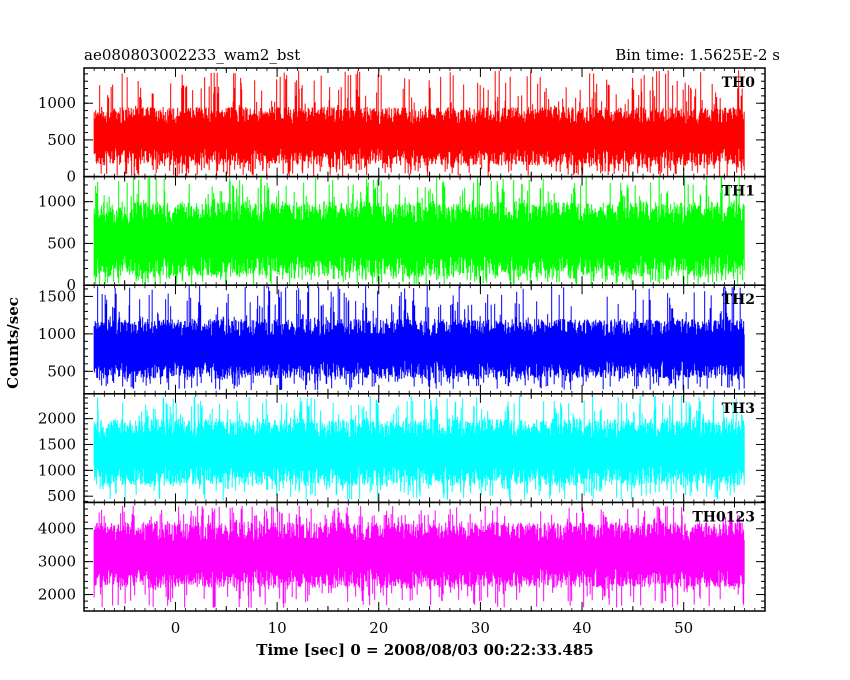 The width and height of the screenshot is (850, 680). Describe the element at coordinates (738, 192) in the screenshot. I see `panel-label: TH1` at that location.